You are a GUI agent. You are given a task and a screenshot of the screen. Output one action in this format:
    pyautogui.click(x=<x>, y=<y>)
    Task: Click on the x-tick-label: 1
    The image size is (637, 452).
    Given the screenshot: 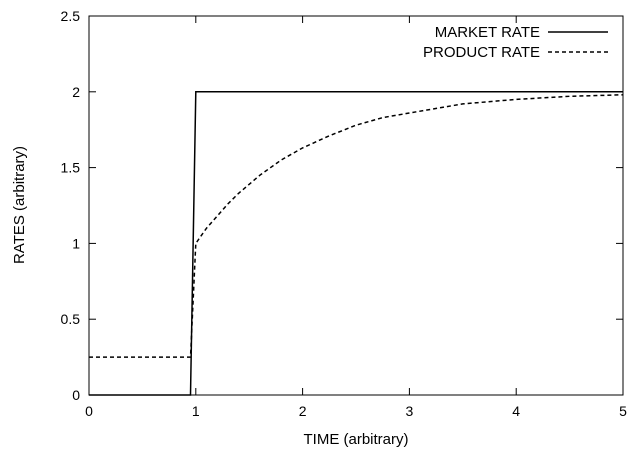 What is the action you would take?
    pyautogui.click(x=196, y=411)
    